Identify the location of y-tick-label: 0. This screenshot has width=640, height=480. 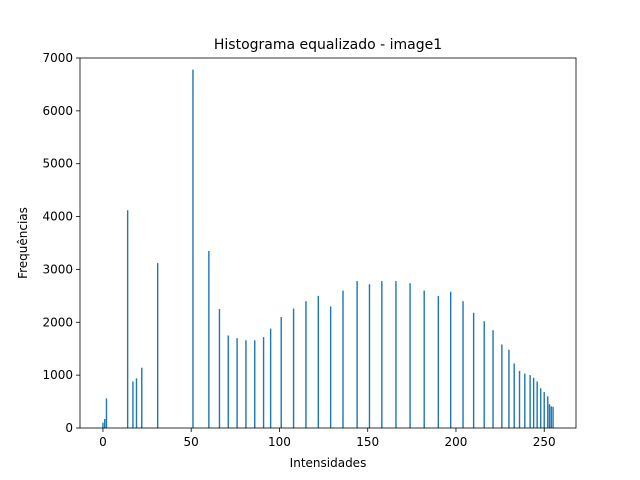
(69, 428).